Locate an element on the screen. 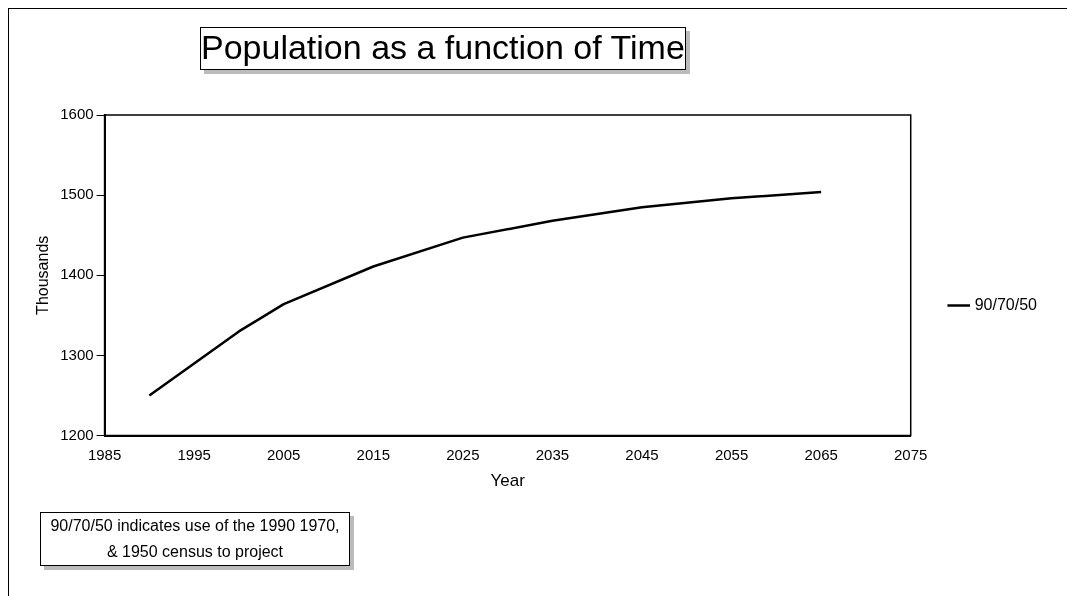 Image resolution: width=1067 pixels, height=596 pixels. x-axis-title: Year is located at coordinates (508, 481).